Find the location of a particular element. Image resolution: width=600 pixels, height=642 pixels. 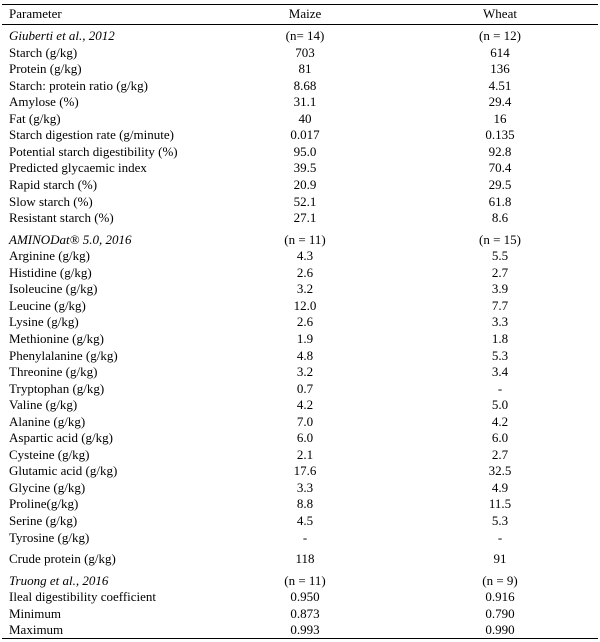

table-row: Crude protein (g/kg) 118 91 is located at coordinates (300, 558).